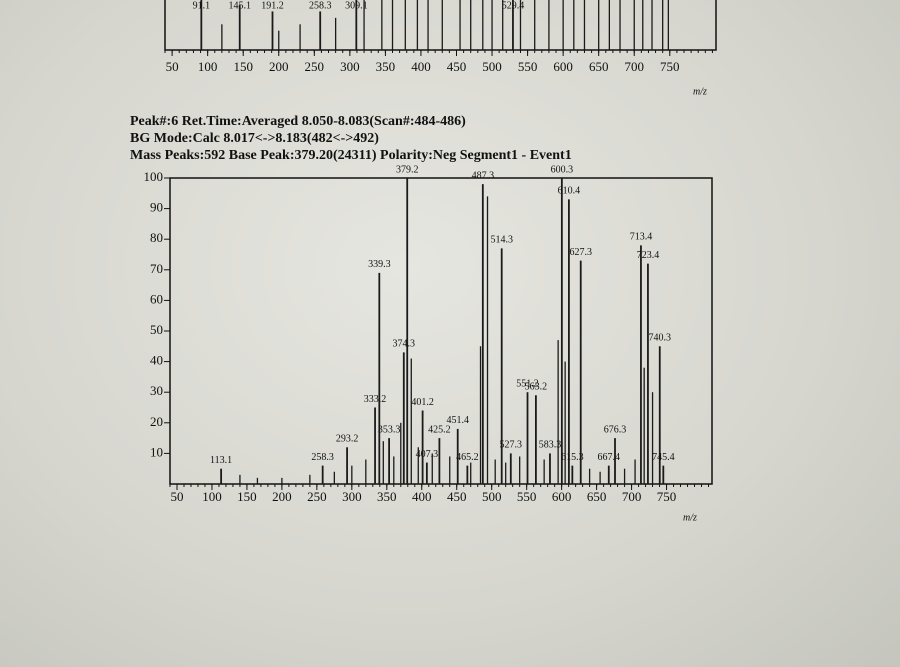  What do you see at coordinates (239, 5) in the screenshot?
I see `peak-label: 145.1` at bounding box center [239, 5].